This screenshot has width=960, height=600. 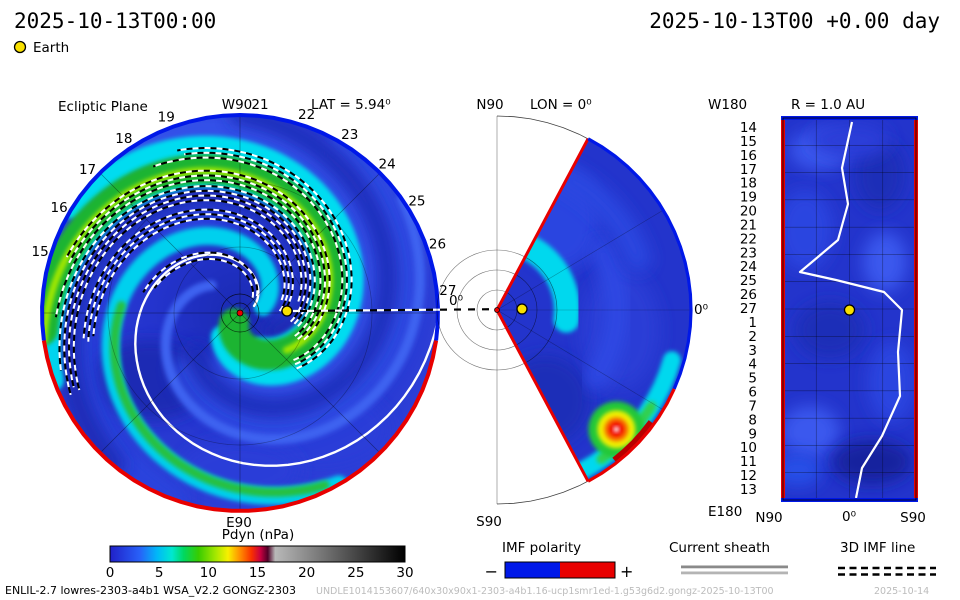 What do you see at coordinates (491, 571) in the screenshot?
I see `imf-minus-sign: −` at bounding box center [491, 571].